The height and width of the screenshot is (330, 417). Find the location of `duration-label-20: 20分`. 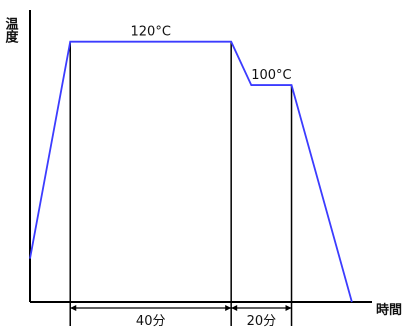

duration-label-20: 20分 is located at coordinates (262, 321).